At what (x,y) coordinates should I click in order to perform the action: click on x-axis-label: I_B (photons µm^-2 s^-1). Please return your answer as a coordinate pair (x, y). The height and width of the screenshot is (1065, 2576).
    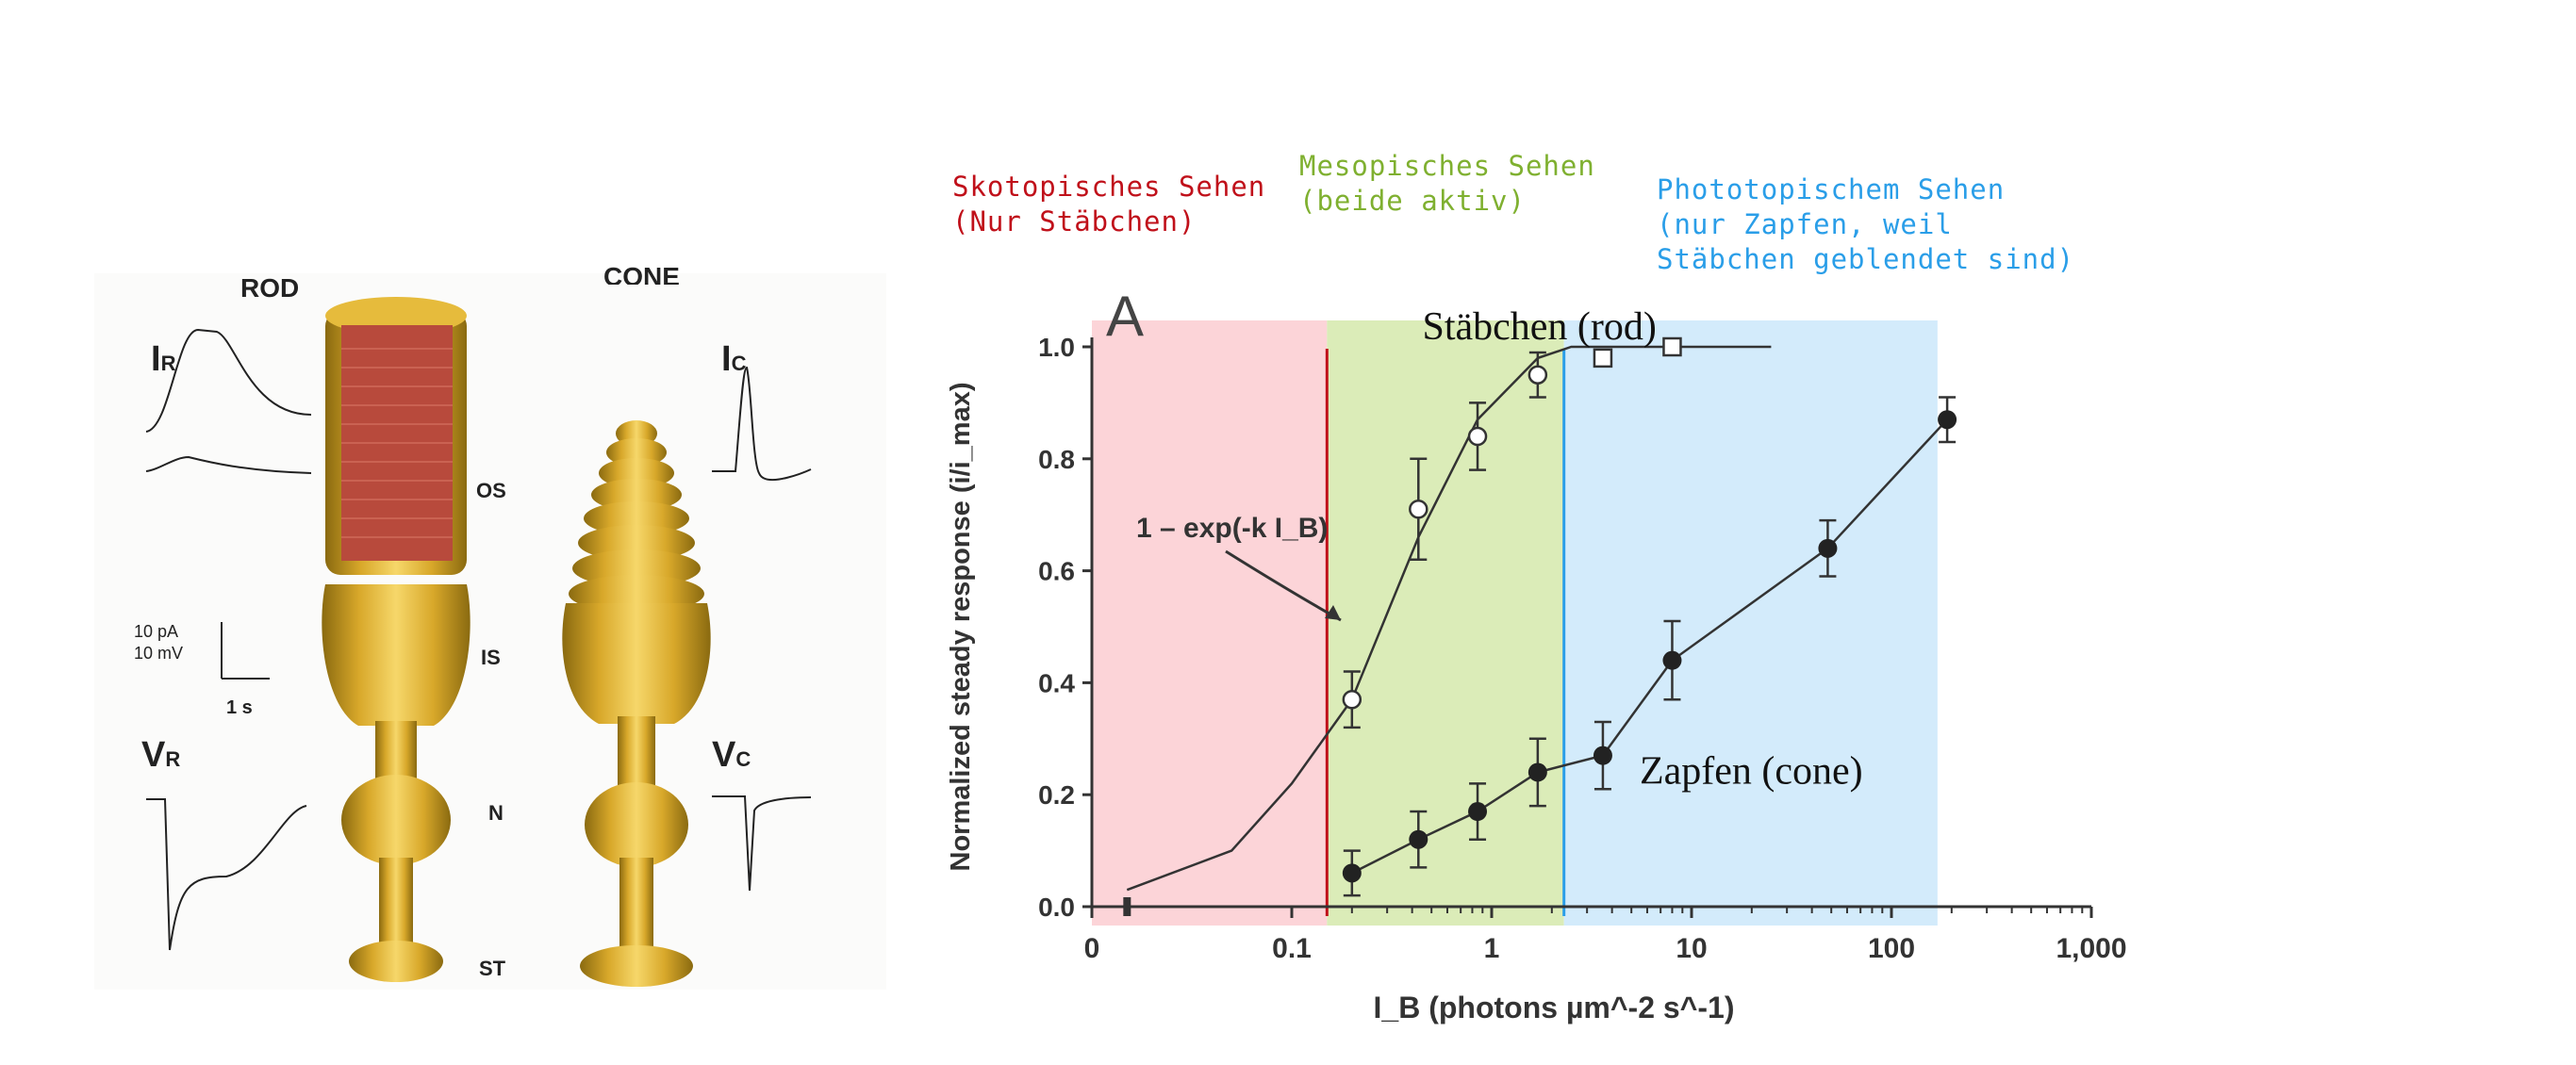
    Looking at the image, I should click on (1554, 1007).